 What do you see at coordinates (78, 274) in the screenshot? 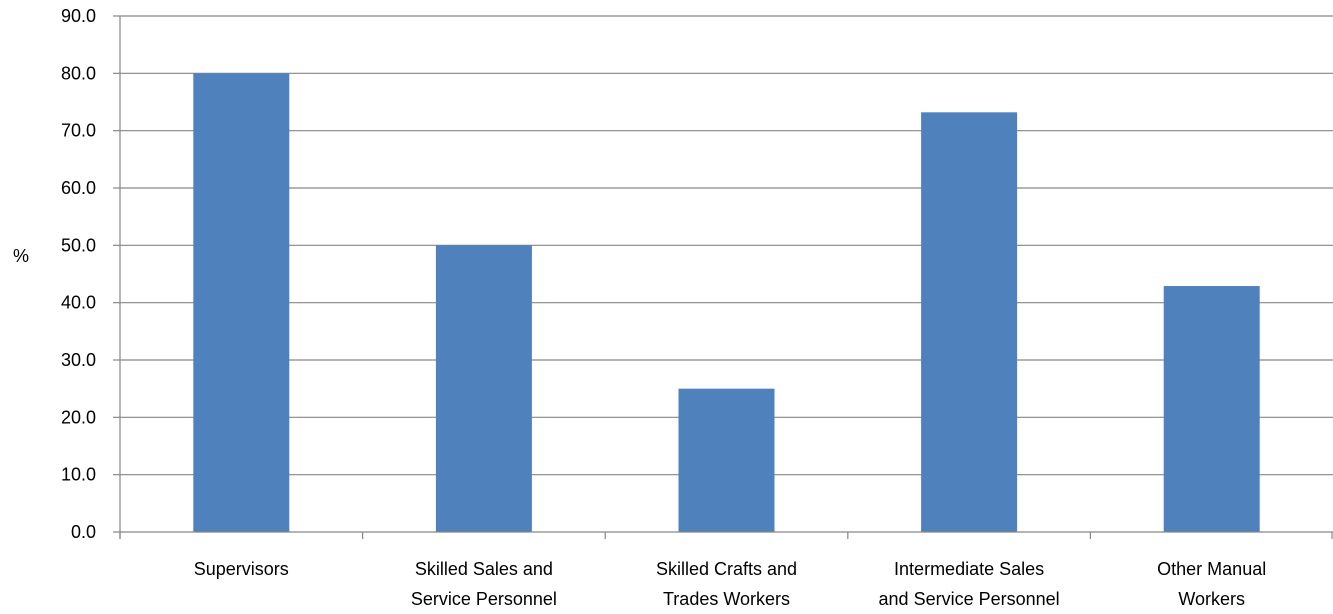
I see `y-axis-tick-labels: 0.0 10.0 20.0 30.0 40.0 50.0 60.0 70.0 80.0 90.0` at bounding box center [78, 274].